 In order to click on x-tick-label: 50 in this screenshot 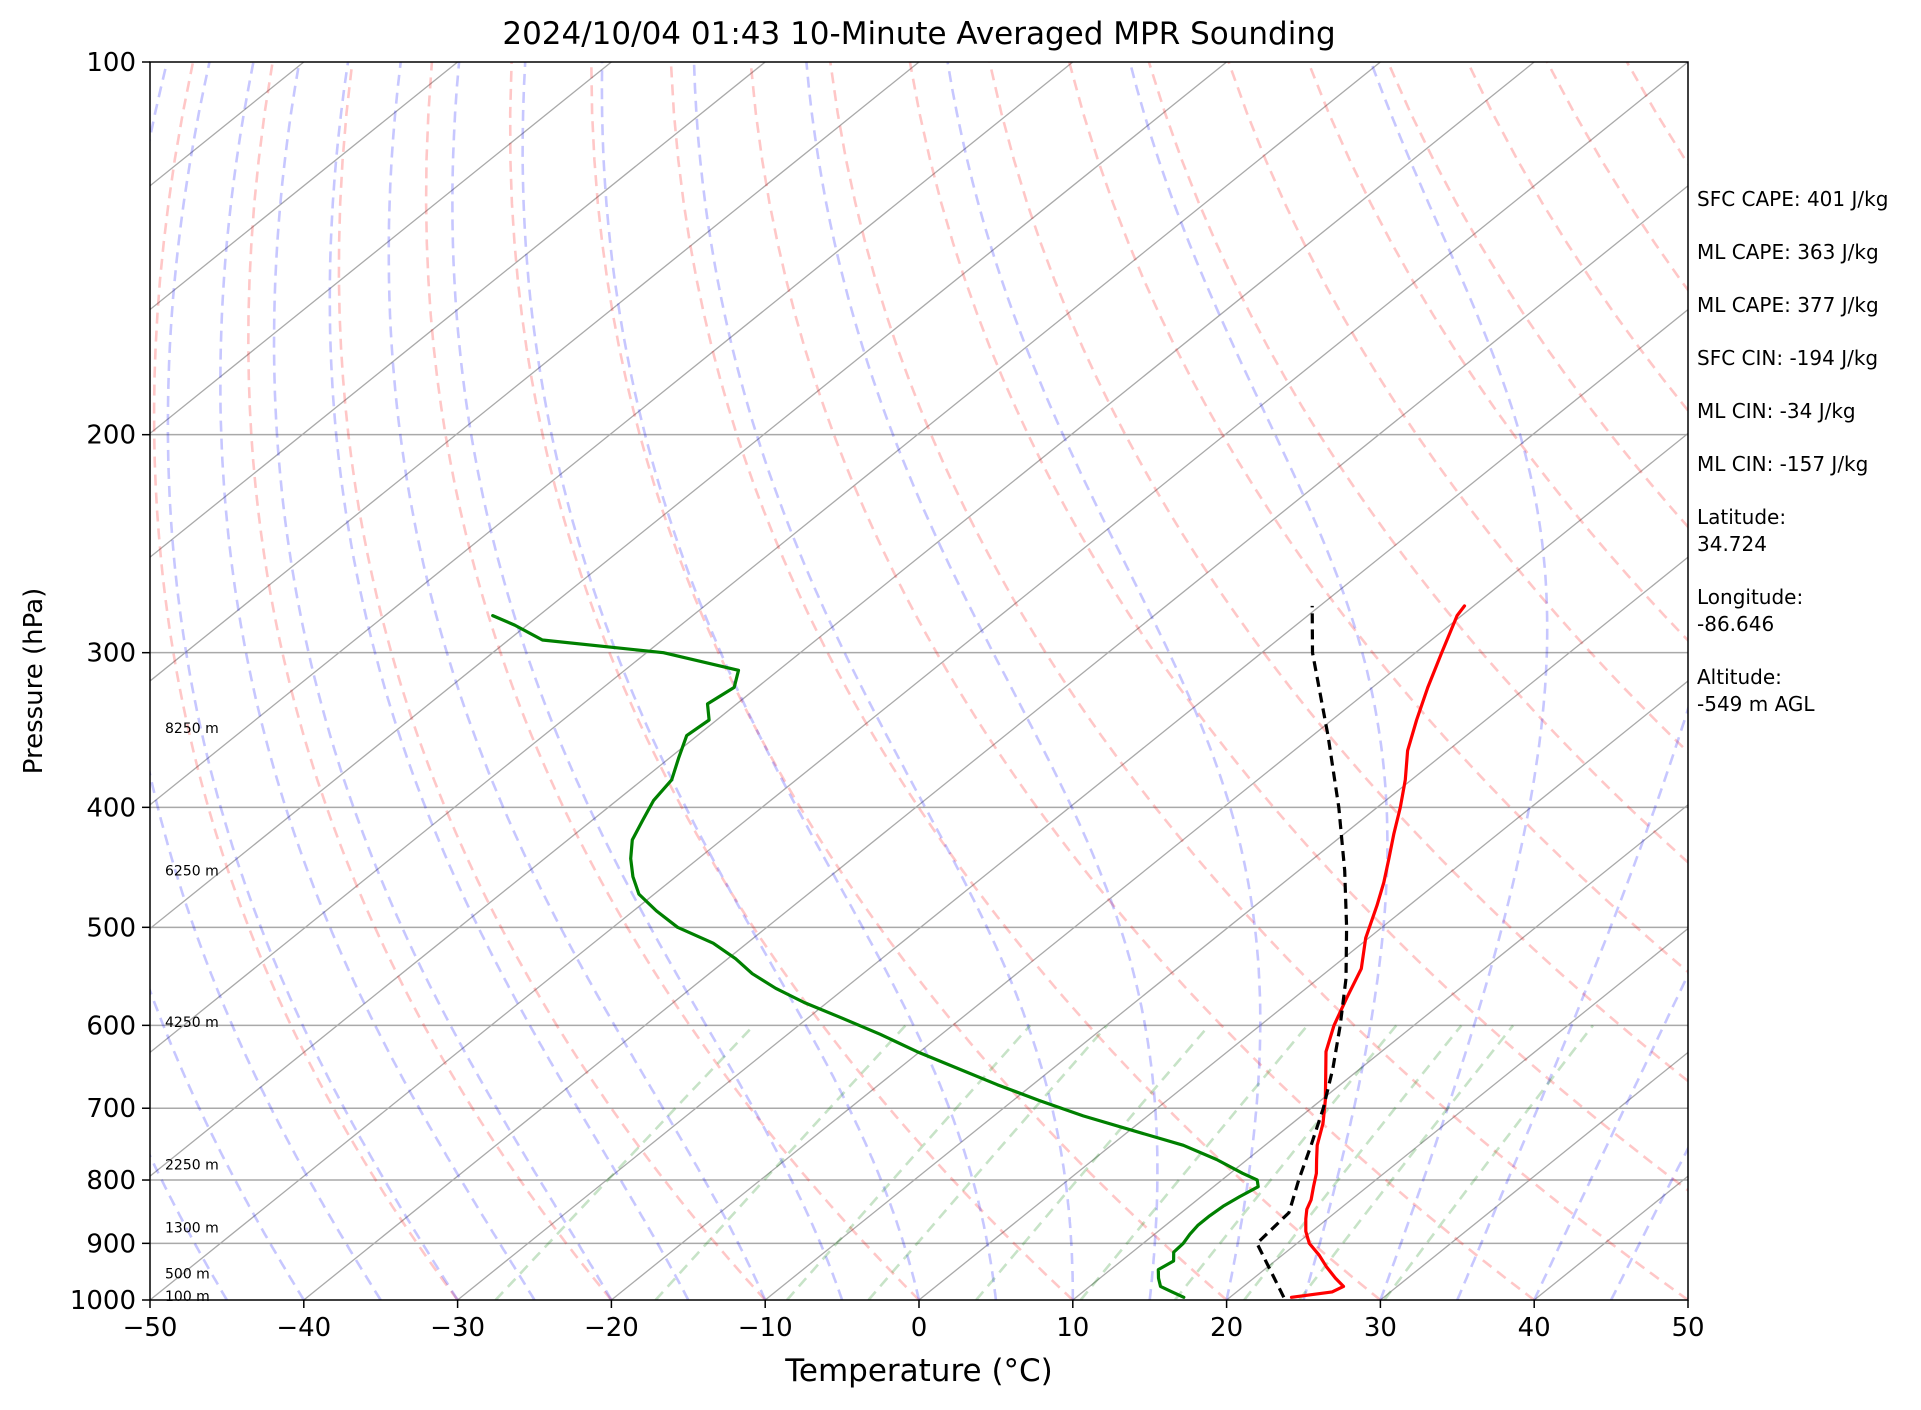, I will do `click(1687, 1328)`.